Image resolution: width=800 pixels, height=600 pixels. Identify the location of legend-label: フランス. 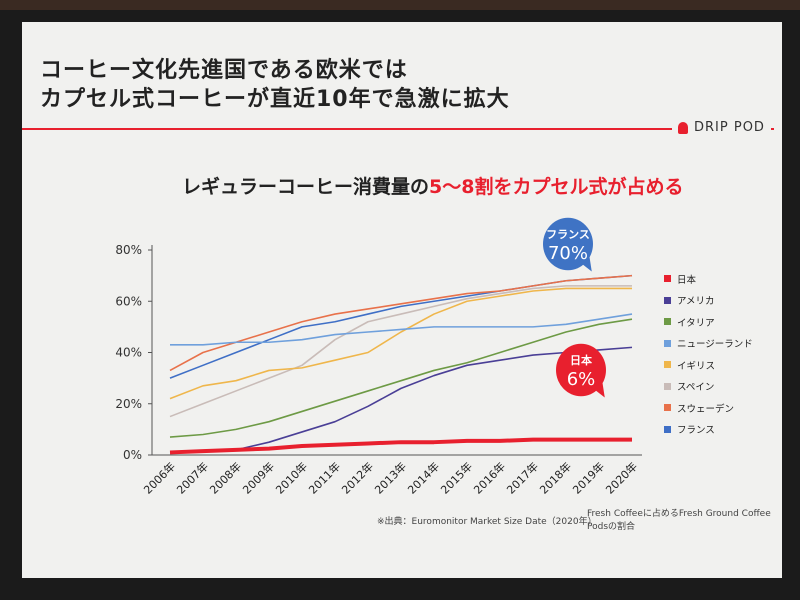
(696, 431).